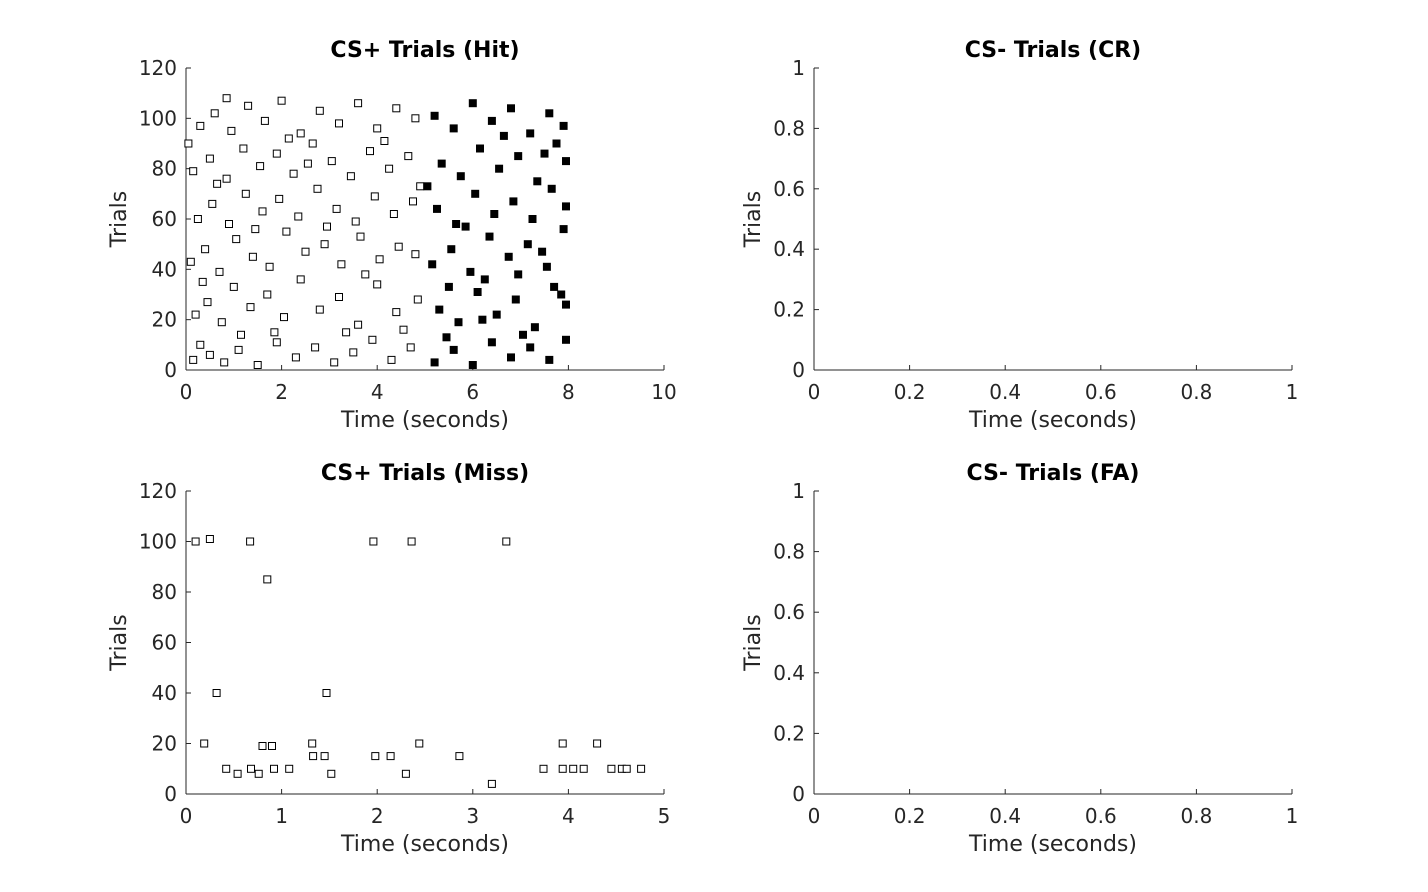 The image size is (1428, 892). Describe the element at coordinates (186, 816) in the screenshot. I see `x-tick-label: 0` at that location.